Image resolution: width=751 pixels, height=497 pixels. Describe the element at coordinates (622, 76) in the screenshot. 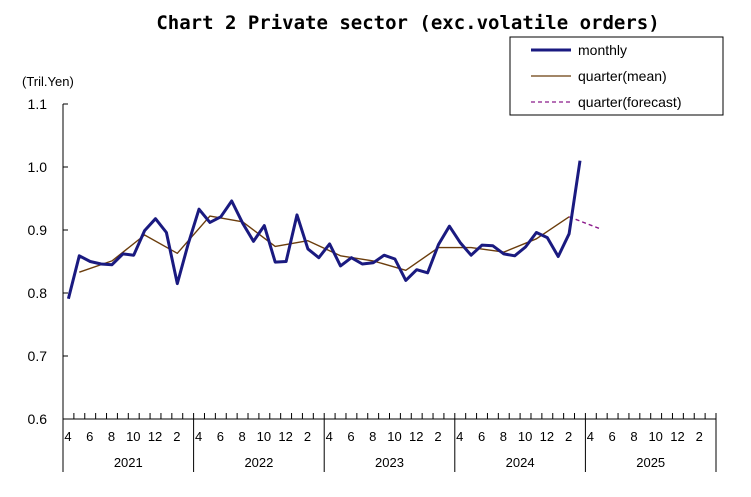

I see `legend-label-quarter-mean: quarter(mean)` at that location.